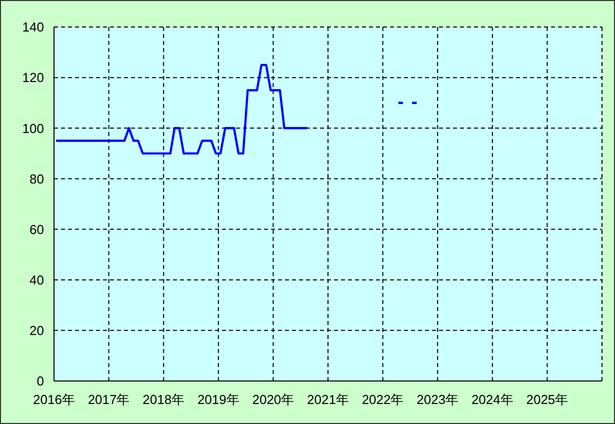  I want to click on y-tick-label: 140, so click(33, 27).